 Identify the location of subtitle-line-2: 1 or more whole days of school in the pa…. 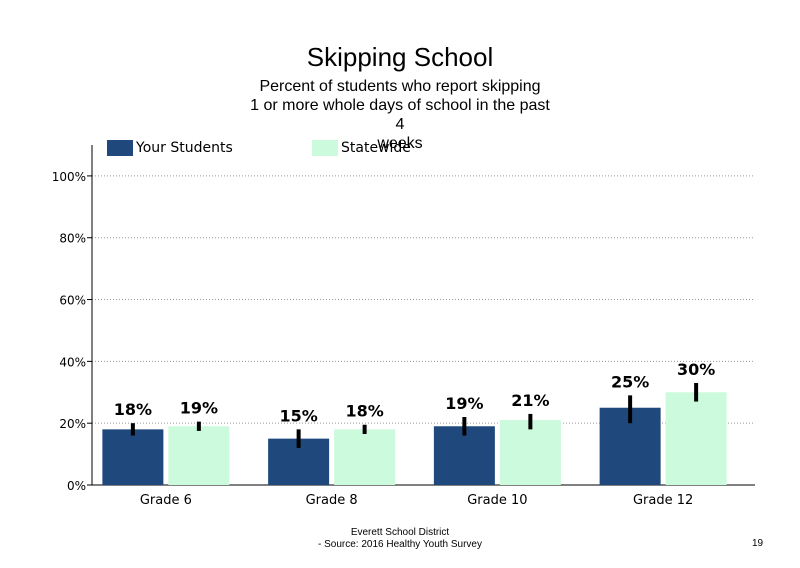
(400, 115).